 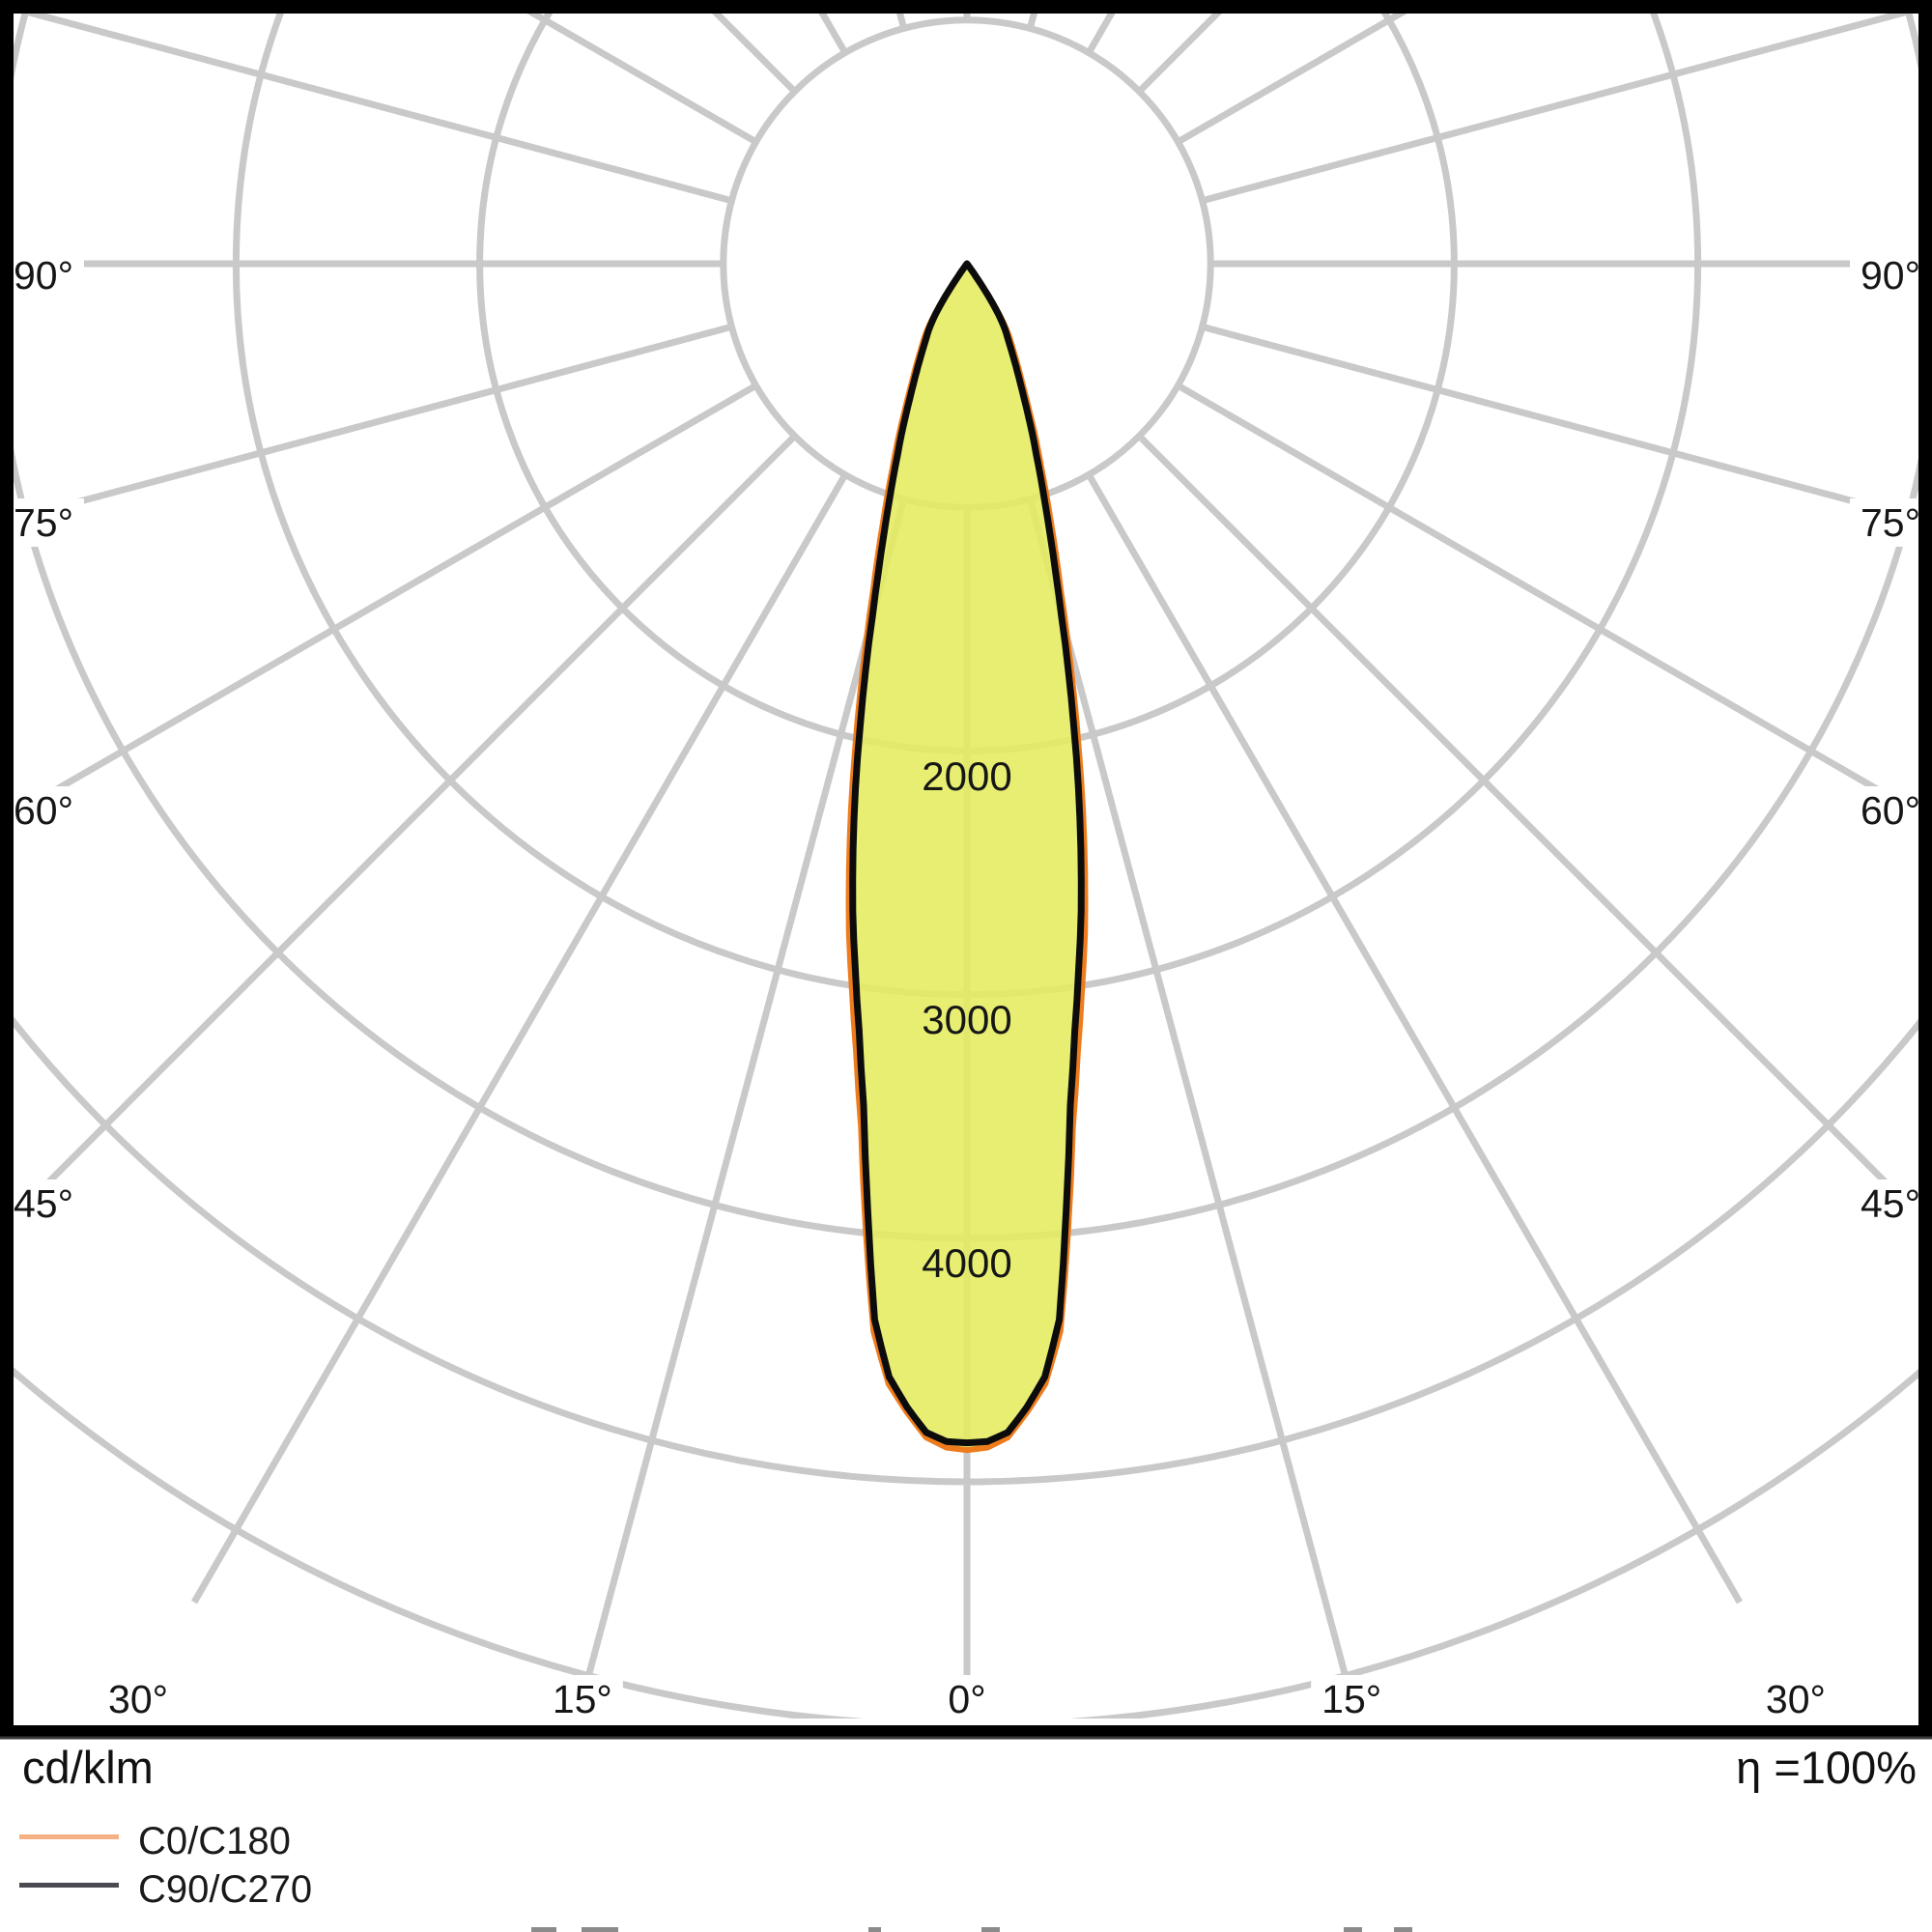 I want to click on angle-label-bottom-R0: 0°, so click(x=966, y=1699).